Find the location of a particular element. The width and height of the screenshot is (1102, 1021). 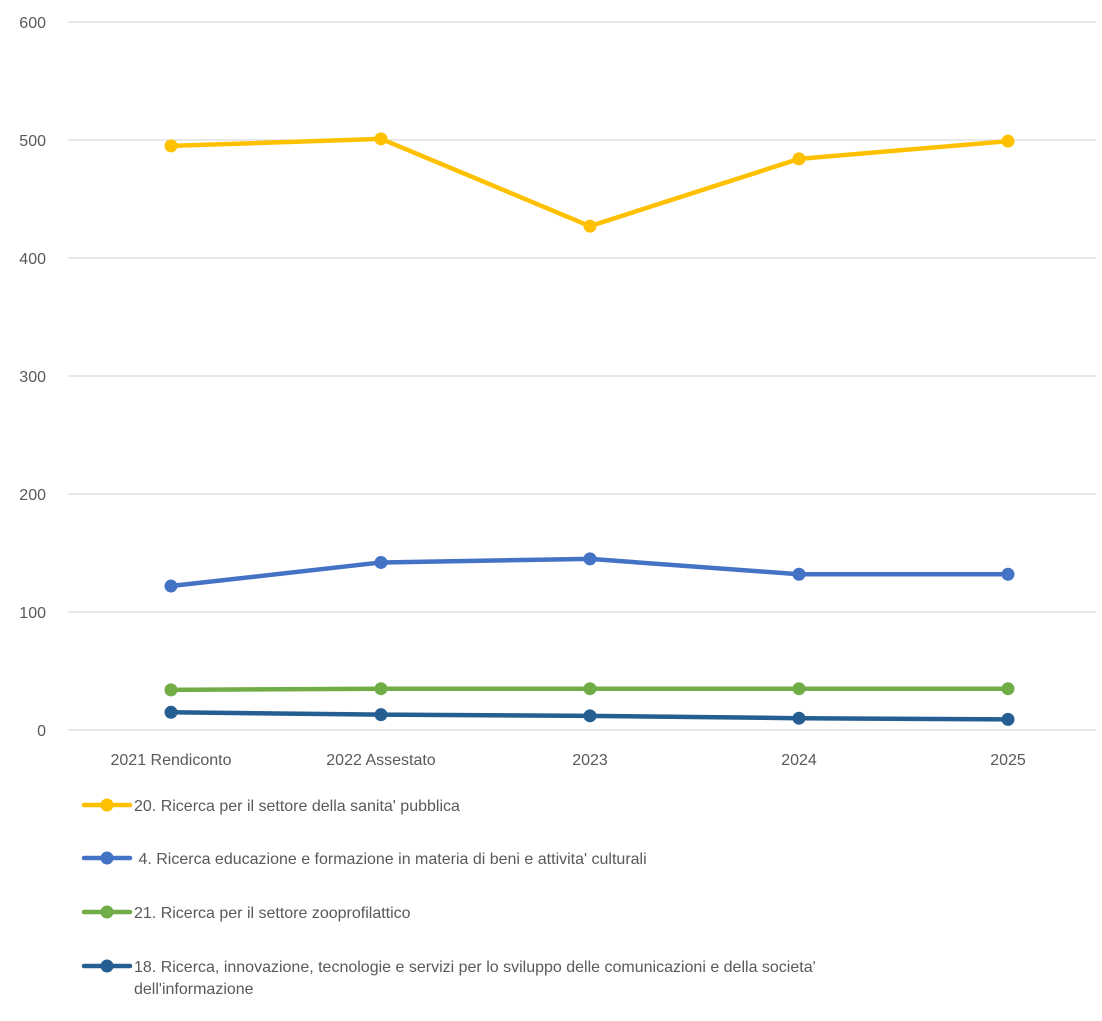

y-tick-label: 200 is located at coordinates (32, 495).